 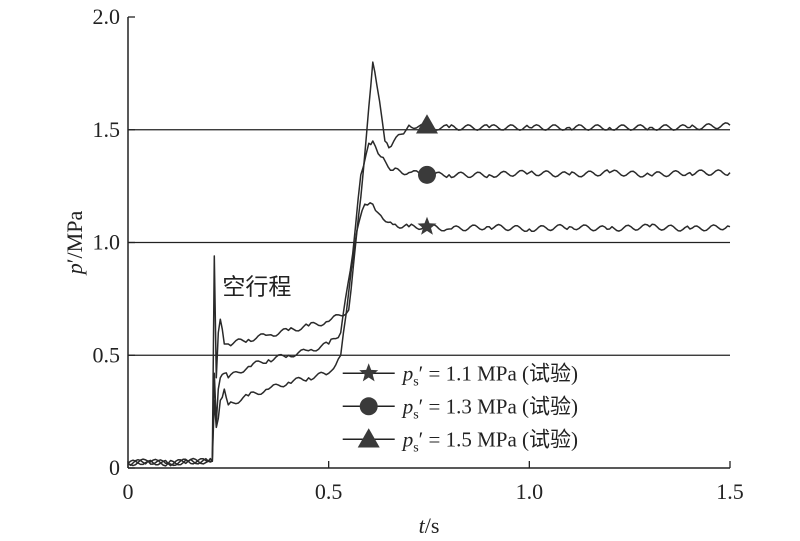 I want to click on x-axis-unit: /s, so click(x=432, y=525).